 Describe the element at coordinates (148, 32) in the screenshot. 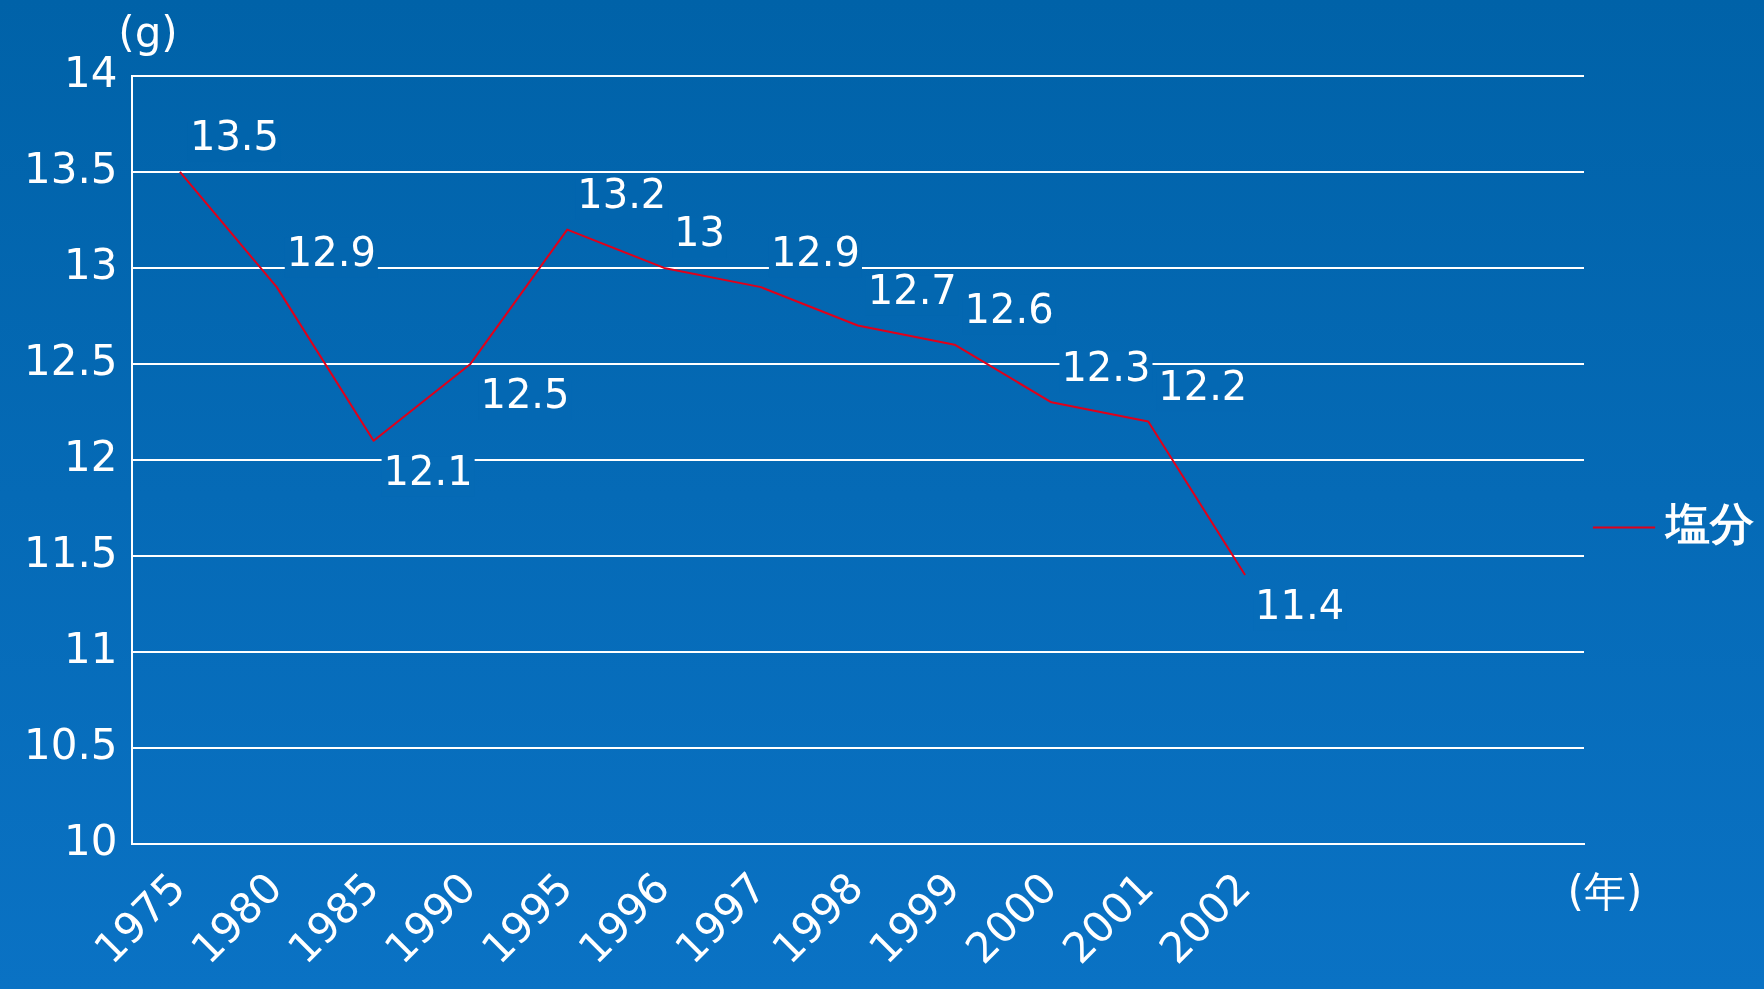

I see `y-axis-title: (g)` at that location.